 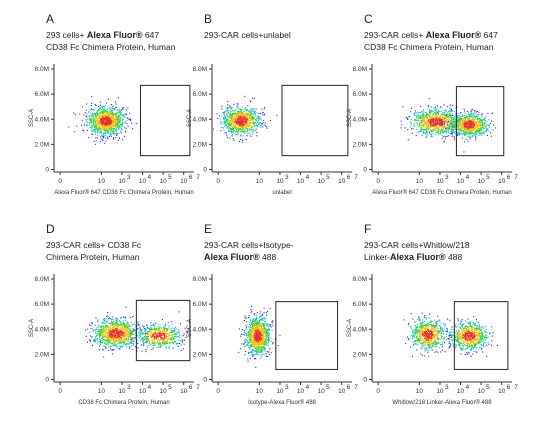 I want to click on gate-rectangle, so click(x=315, y=120).